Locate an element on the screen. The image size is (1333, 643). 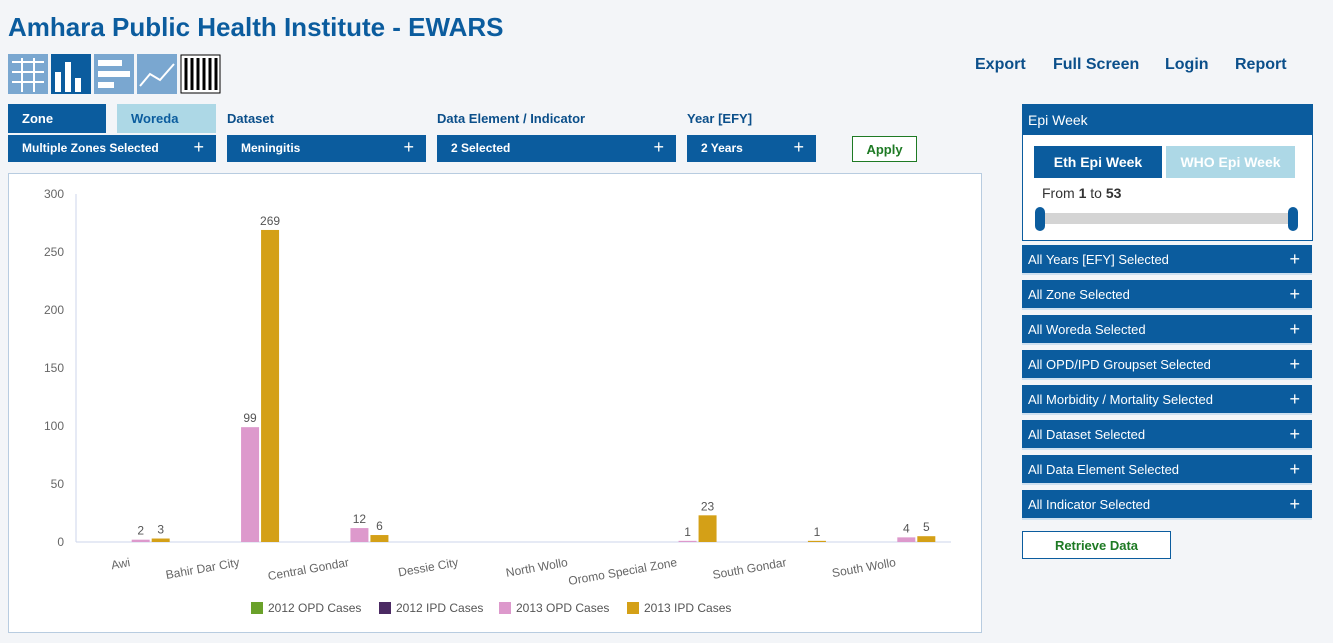
accordion: All Data Element Selected + is located at coordinates (1167, 470).